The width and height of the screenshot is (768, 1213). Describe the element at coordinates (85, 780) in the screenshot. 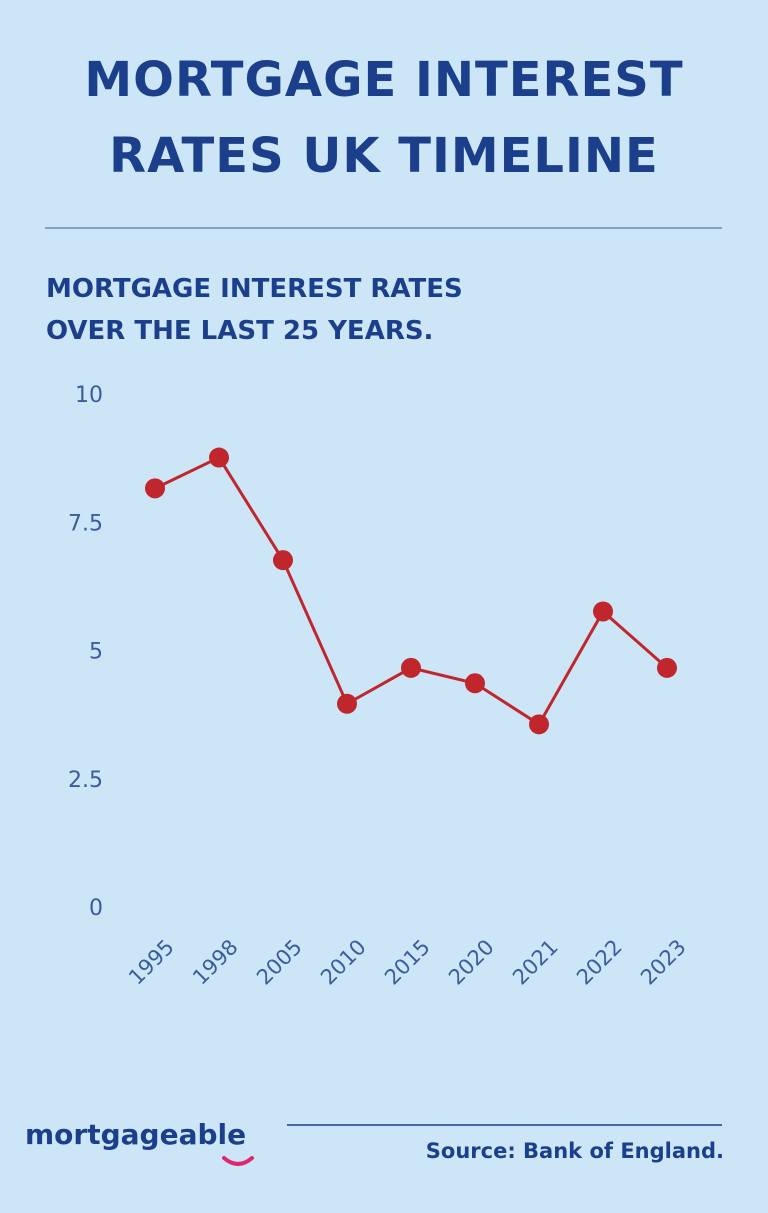

I see `y-tick-label: 2.5` at that location.